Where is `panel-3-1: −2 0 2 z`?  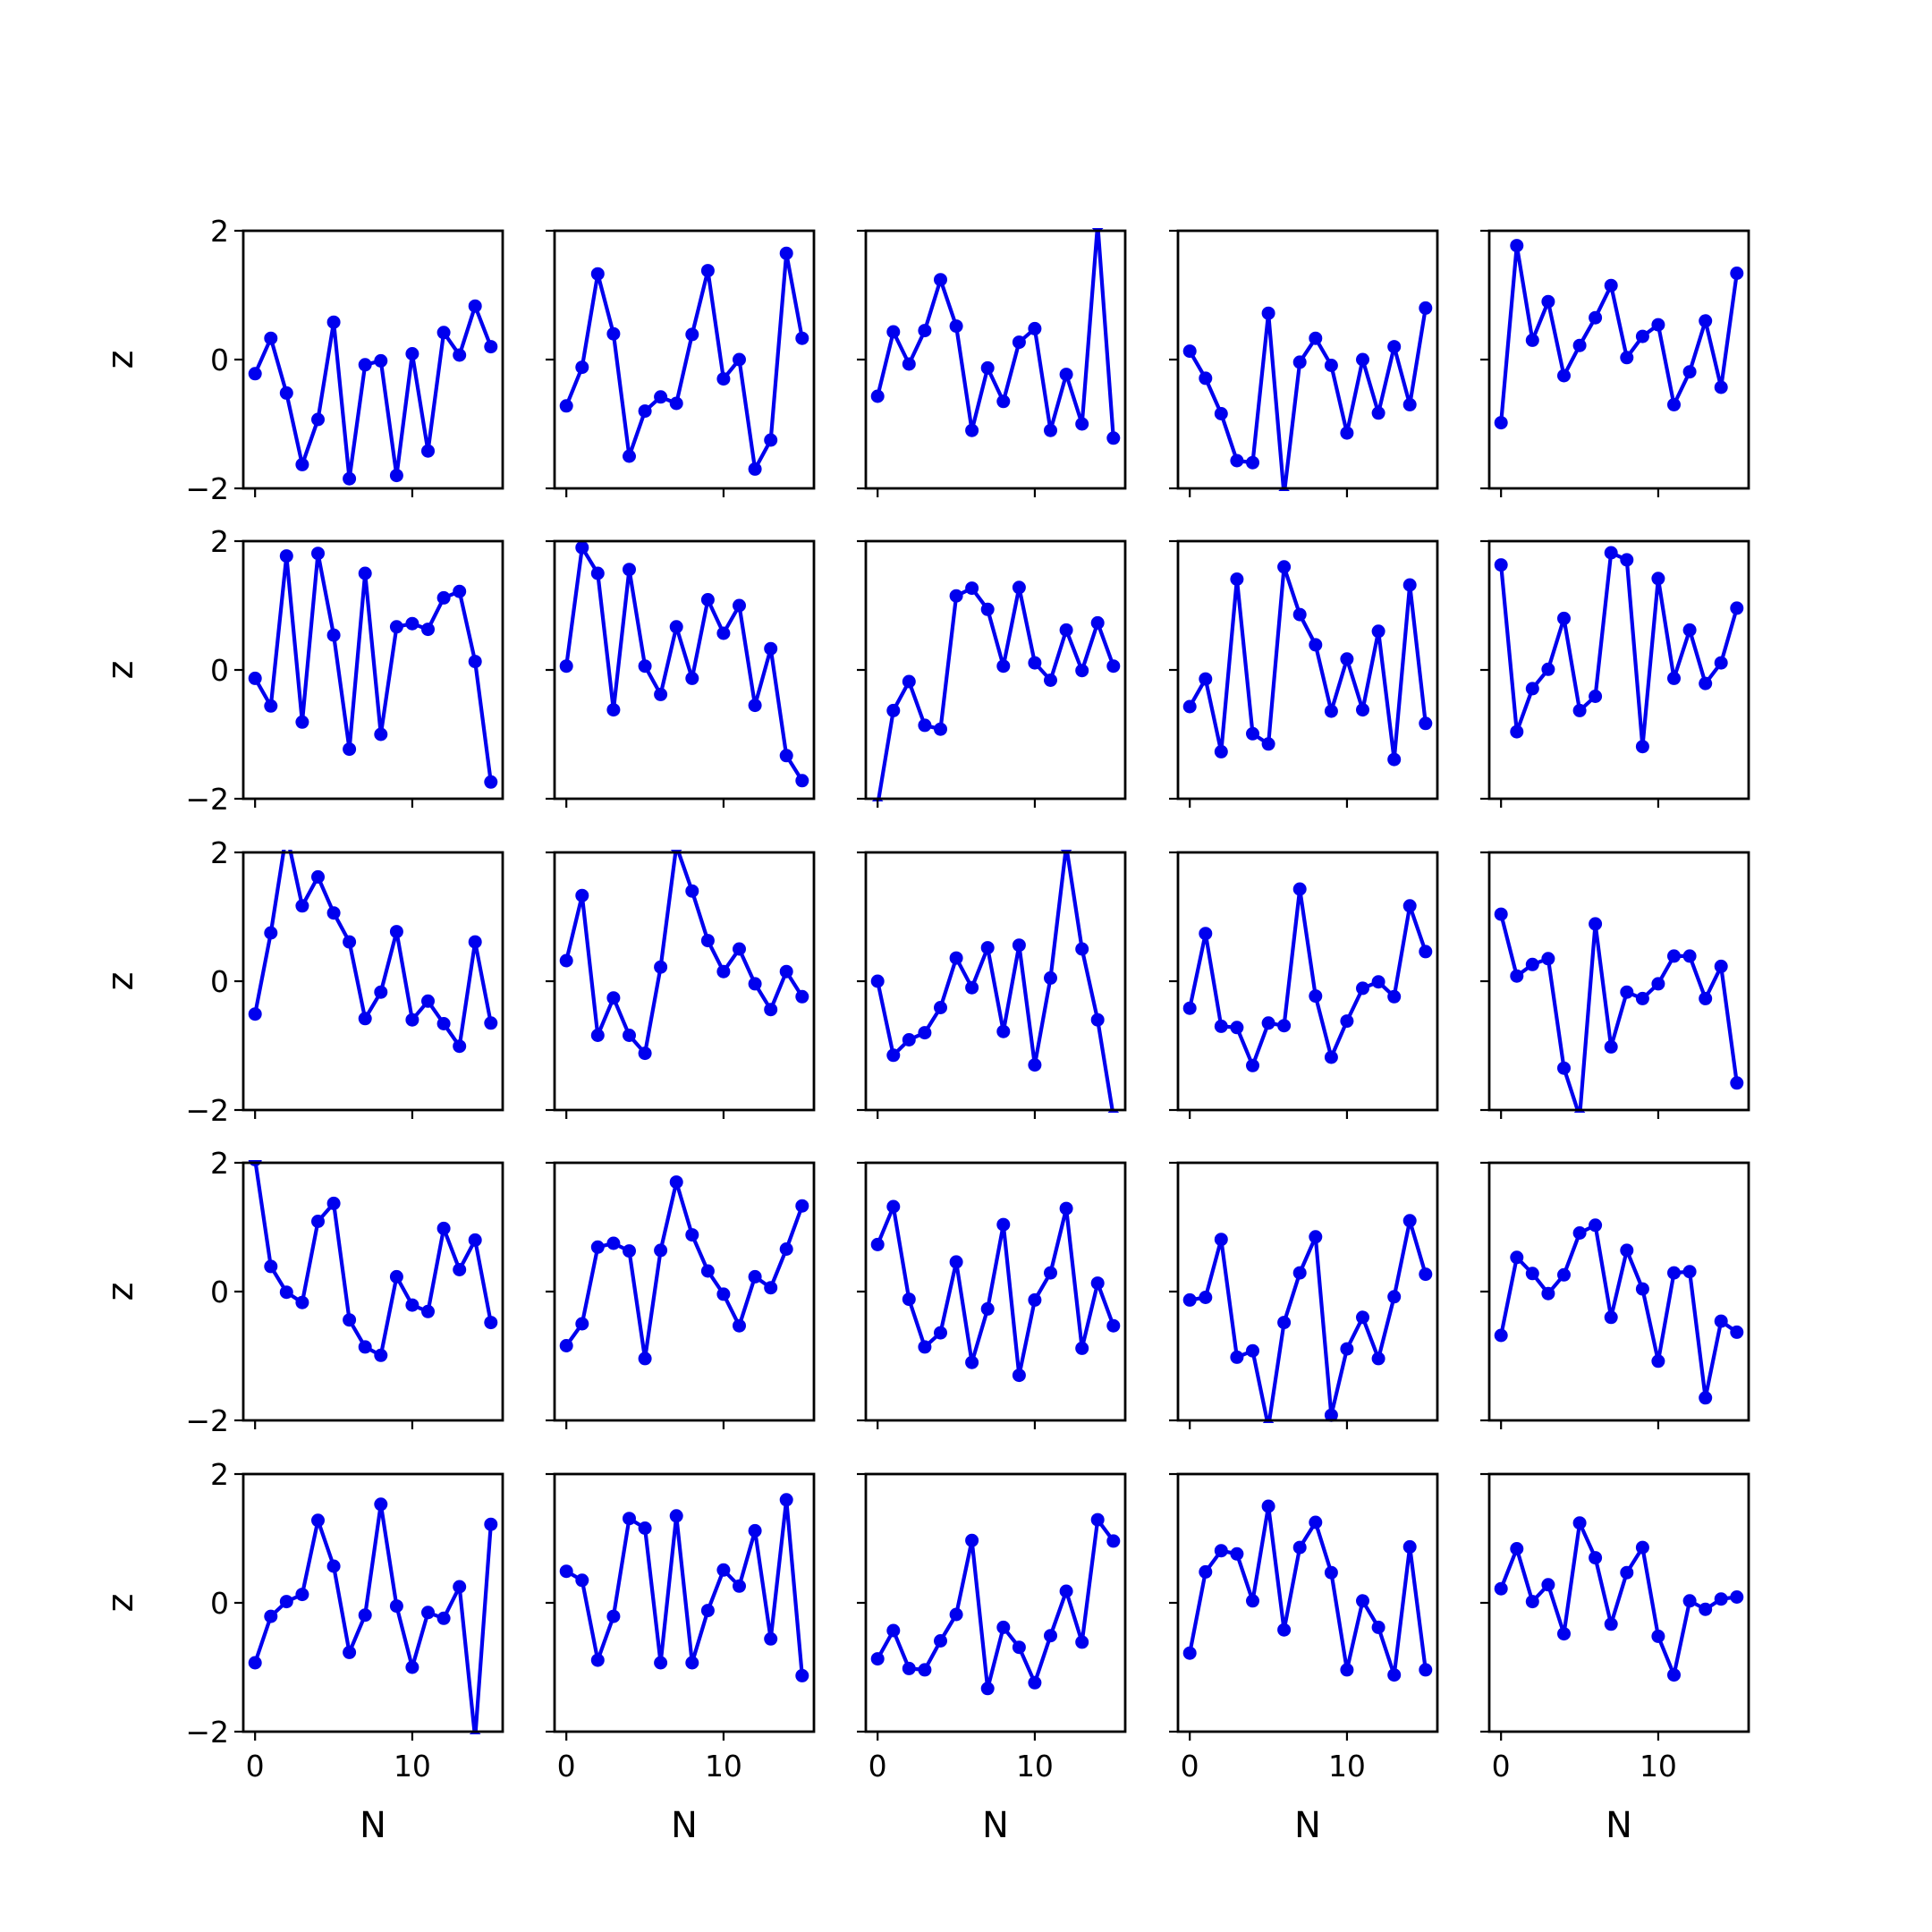 panel-3-1: −2 0 2 z is located at coordinates (302, 981).